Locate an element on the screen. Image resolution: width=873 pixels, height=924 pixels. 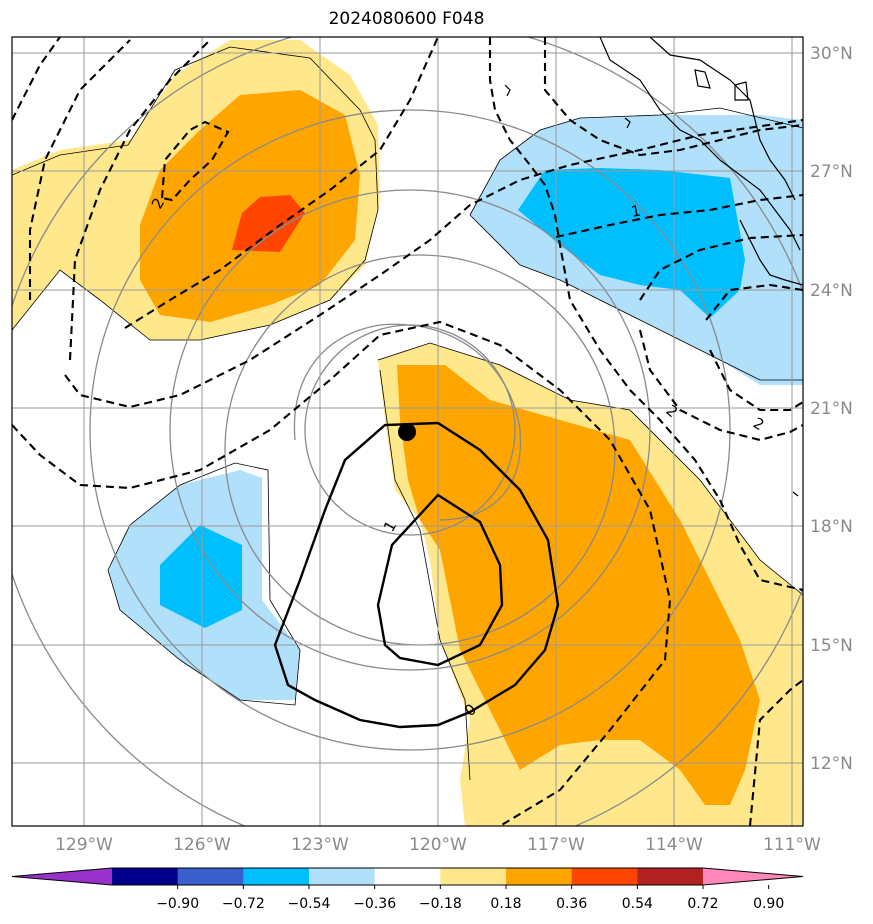
lon-label: 111°W is located at coordinates (792, 845).